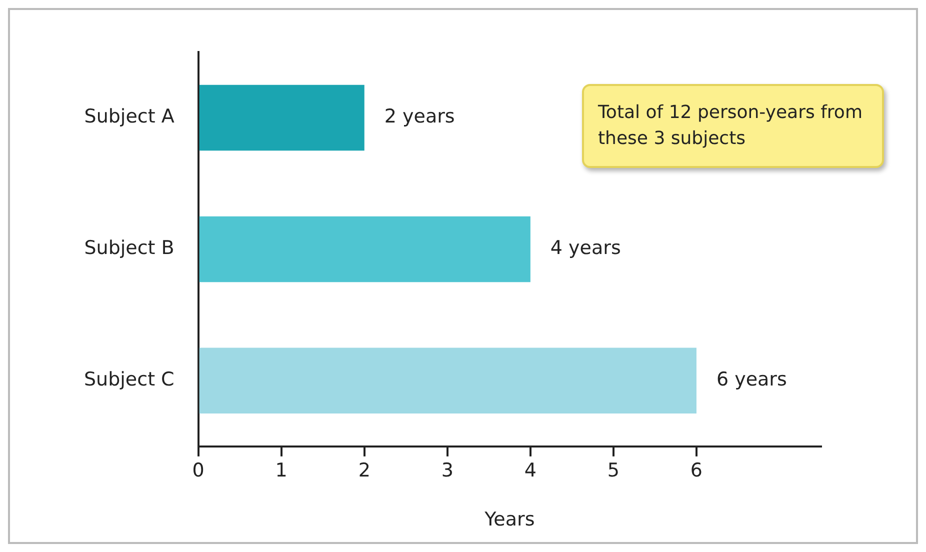 The height and width of the screenshot is (552, 926). Describe the element at coordinates (281, 471) in the screenshot. I see `x-tick-label: 1` at that location.